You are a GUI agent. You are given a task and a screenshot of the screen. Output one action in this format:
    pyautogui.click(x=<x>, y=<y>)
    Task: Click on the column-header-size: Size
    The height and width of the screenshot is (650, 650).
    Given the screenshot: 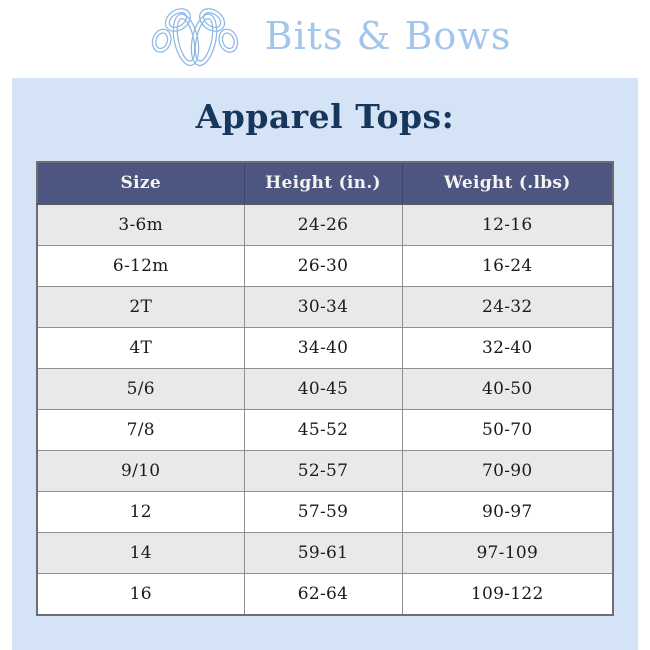 What is the action you would take?
    pyautogui.click(x=140, y=183)
    